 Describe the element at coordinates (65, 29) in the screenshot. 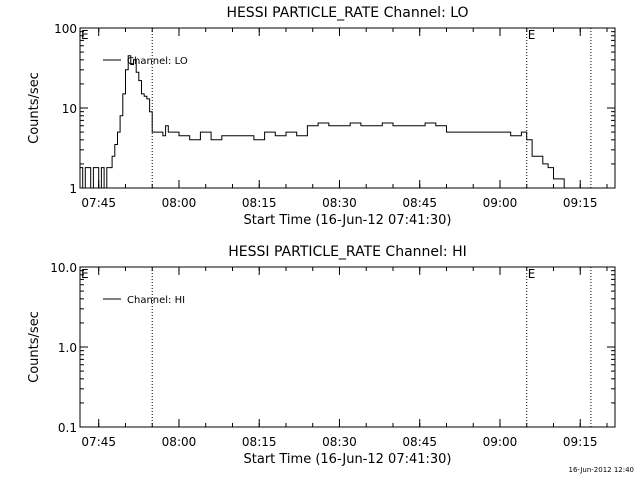

I see `y-tick-label: 100` at that location.